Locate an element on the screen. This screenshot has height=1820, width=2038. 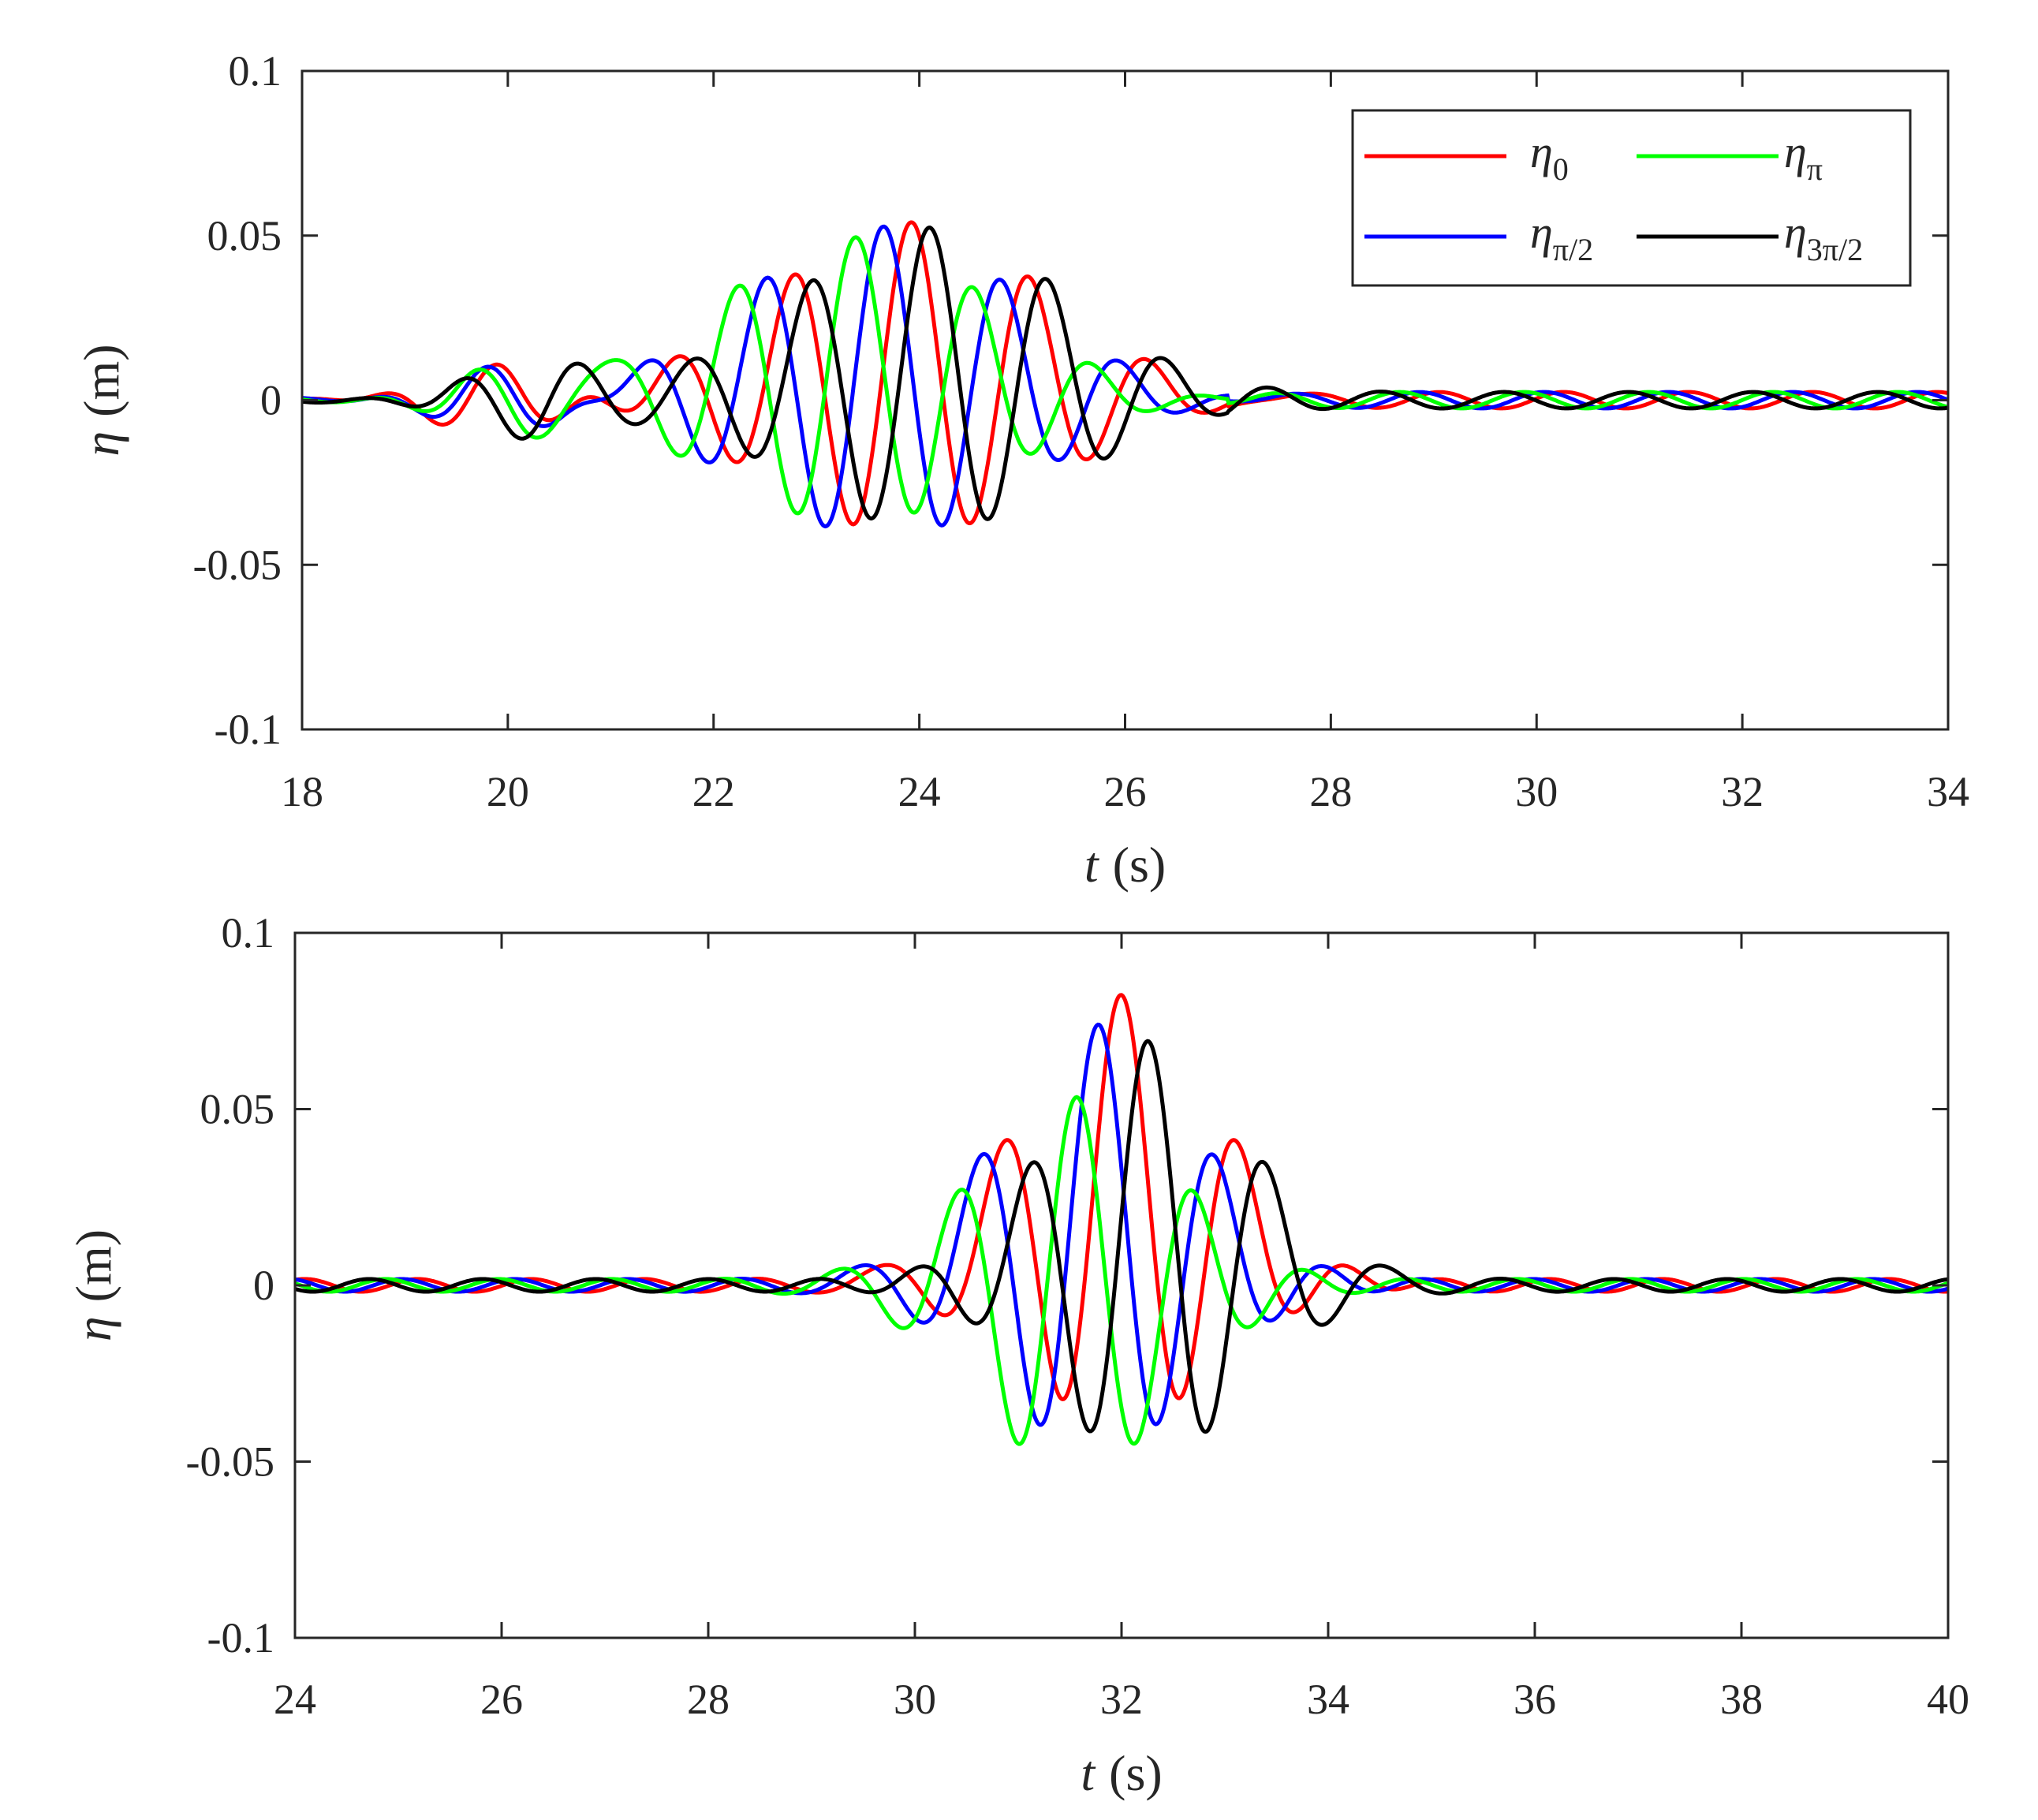
legend: η0 ηπ ηπ/2 η3π/2 is located at coordinates (1631, 198).